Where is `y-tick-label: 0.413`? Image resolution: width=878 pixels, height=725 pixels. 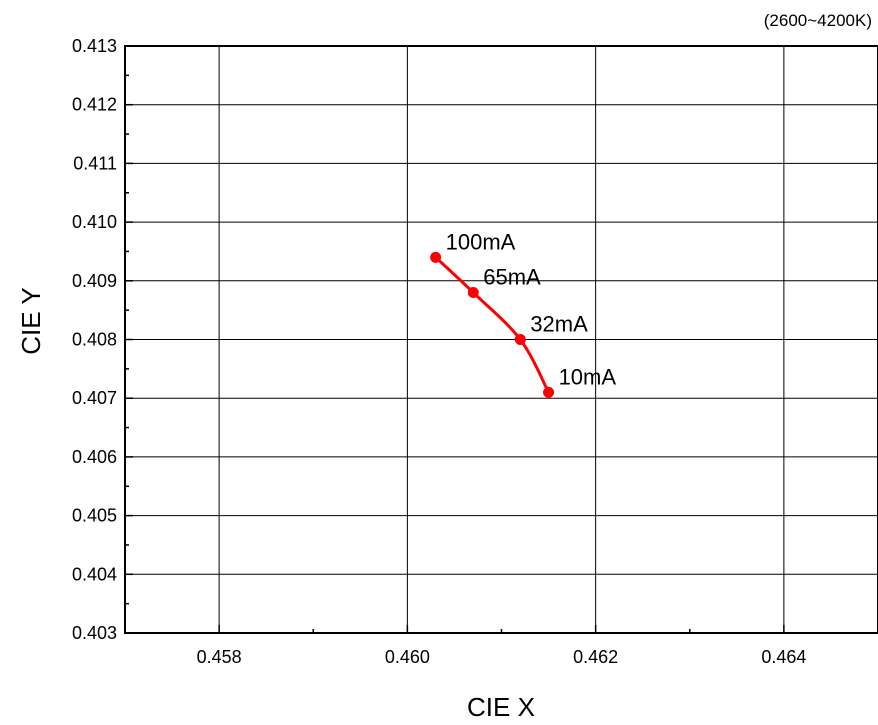 y-tick-label: 0.413 is located at coordinates (94, 46).